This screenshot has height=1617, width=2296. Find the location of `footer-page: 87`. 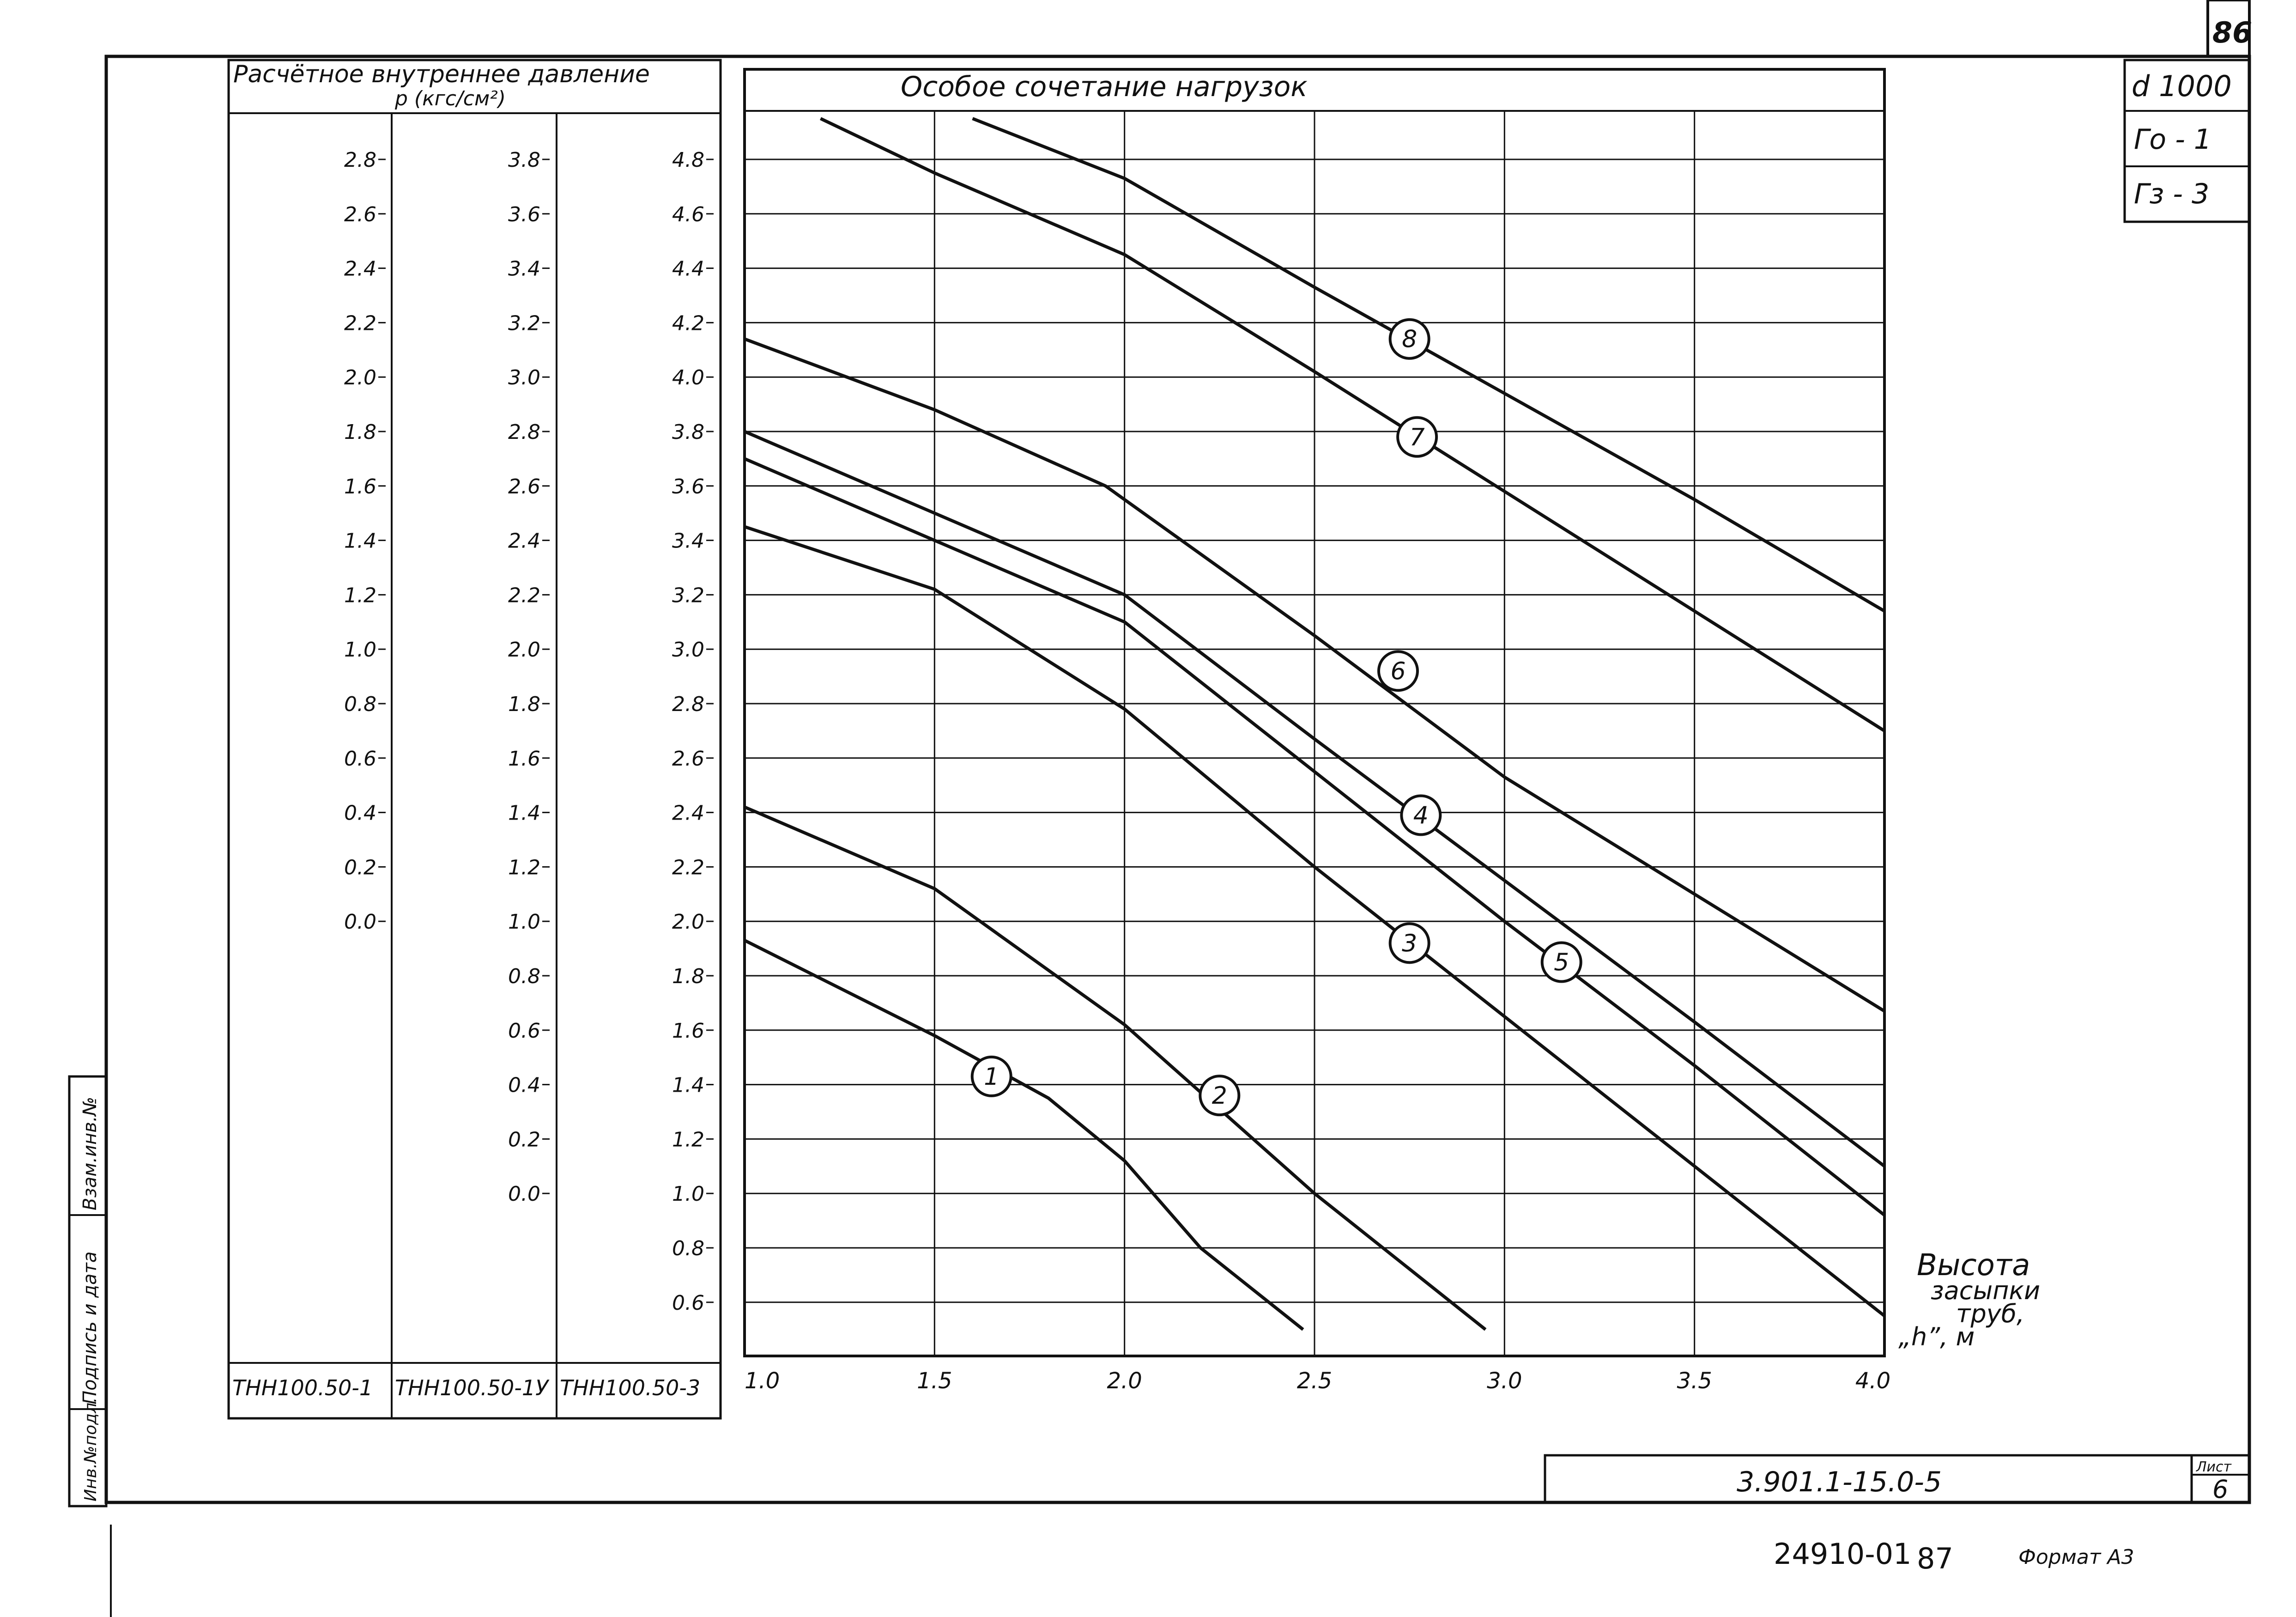

footer-page: 87 is located at coordinates (1935, 1558).